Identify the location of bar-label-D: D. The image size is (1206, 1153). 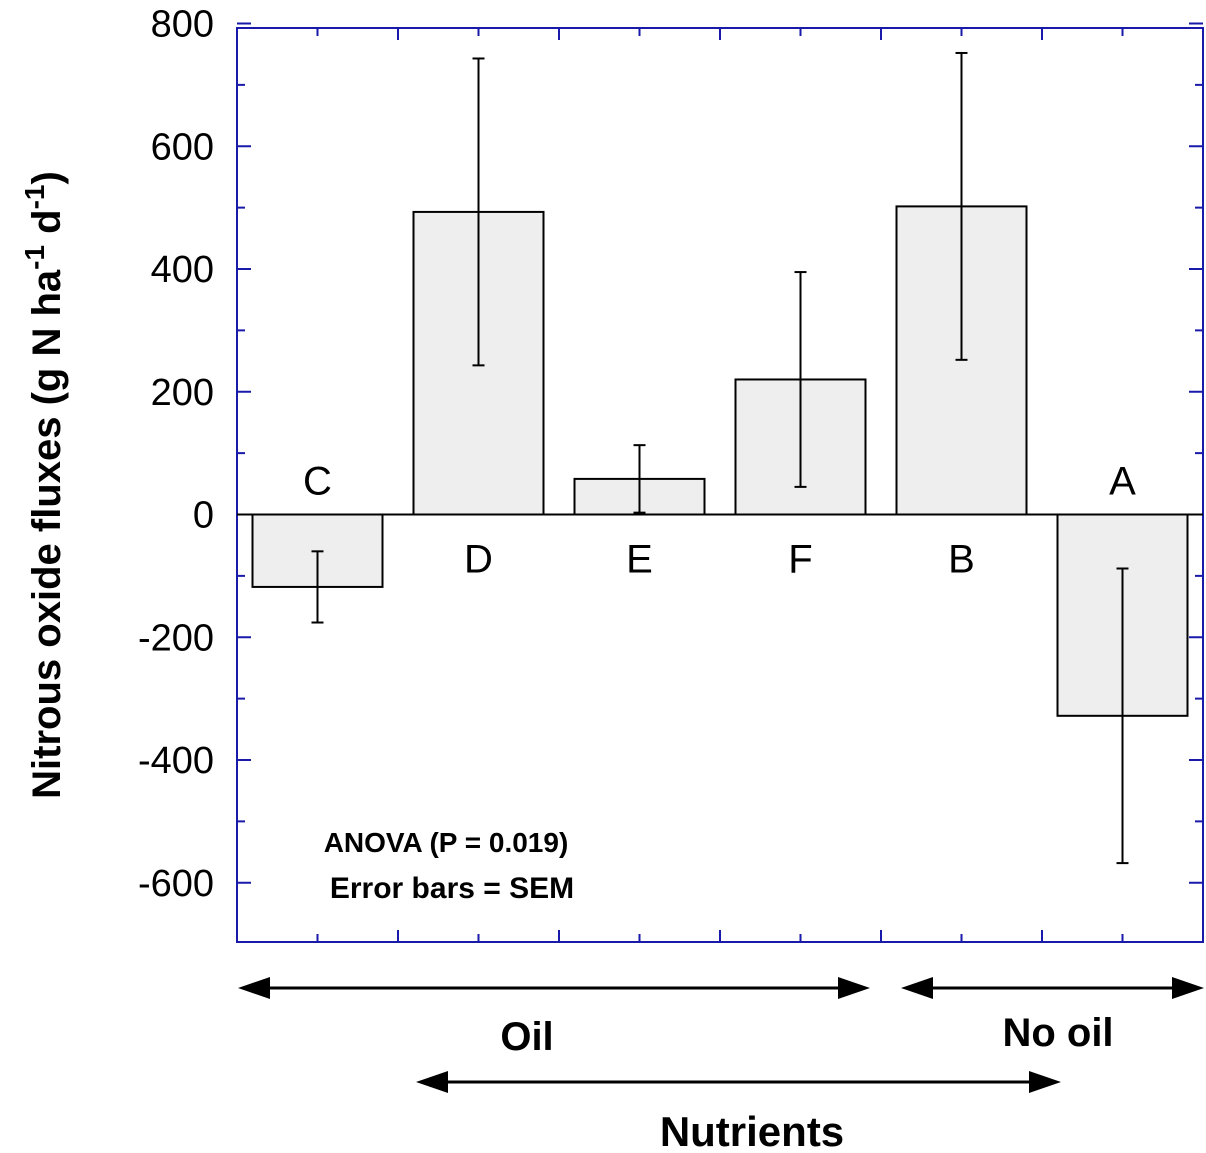
(478, 560).